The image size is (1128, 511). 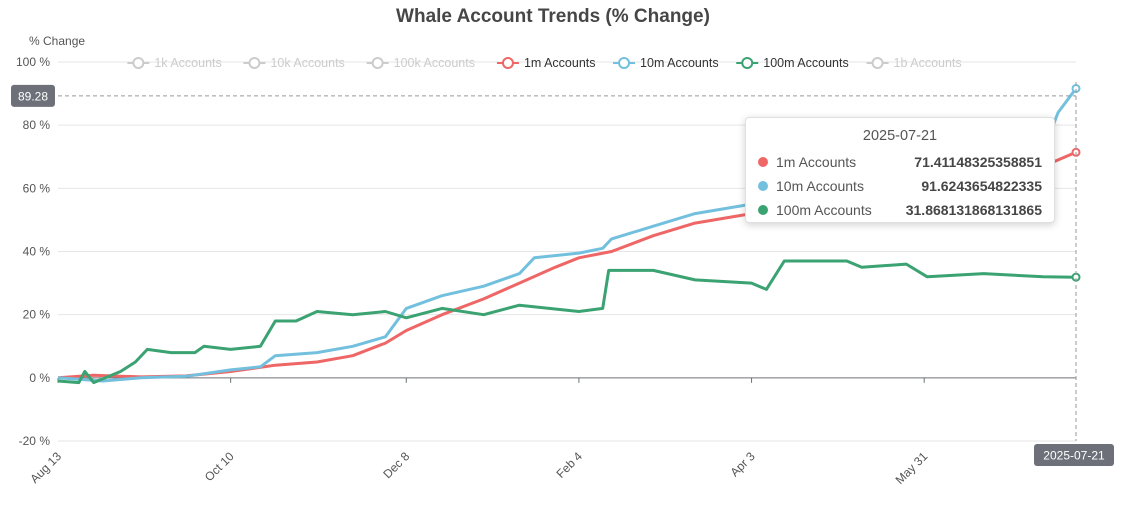 I want to click on legend-item: 1m Accounts, so click(x=546, y=63).